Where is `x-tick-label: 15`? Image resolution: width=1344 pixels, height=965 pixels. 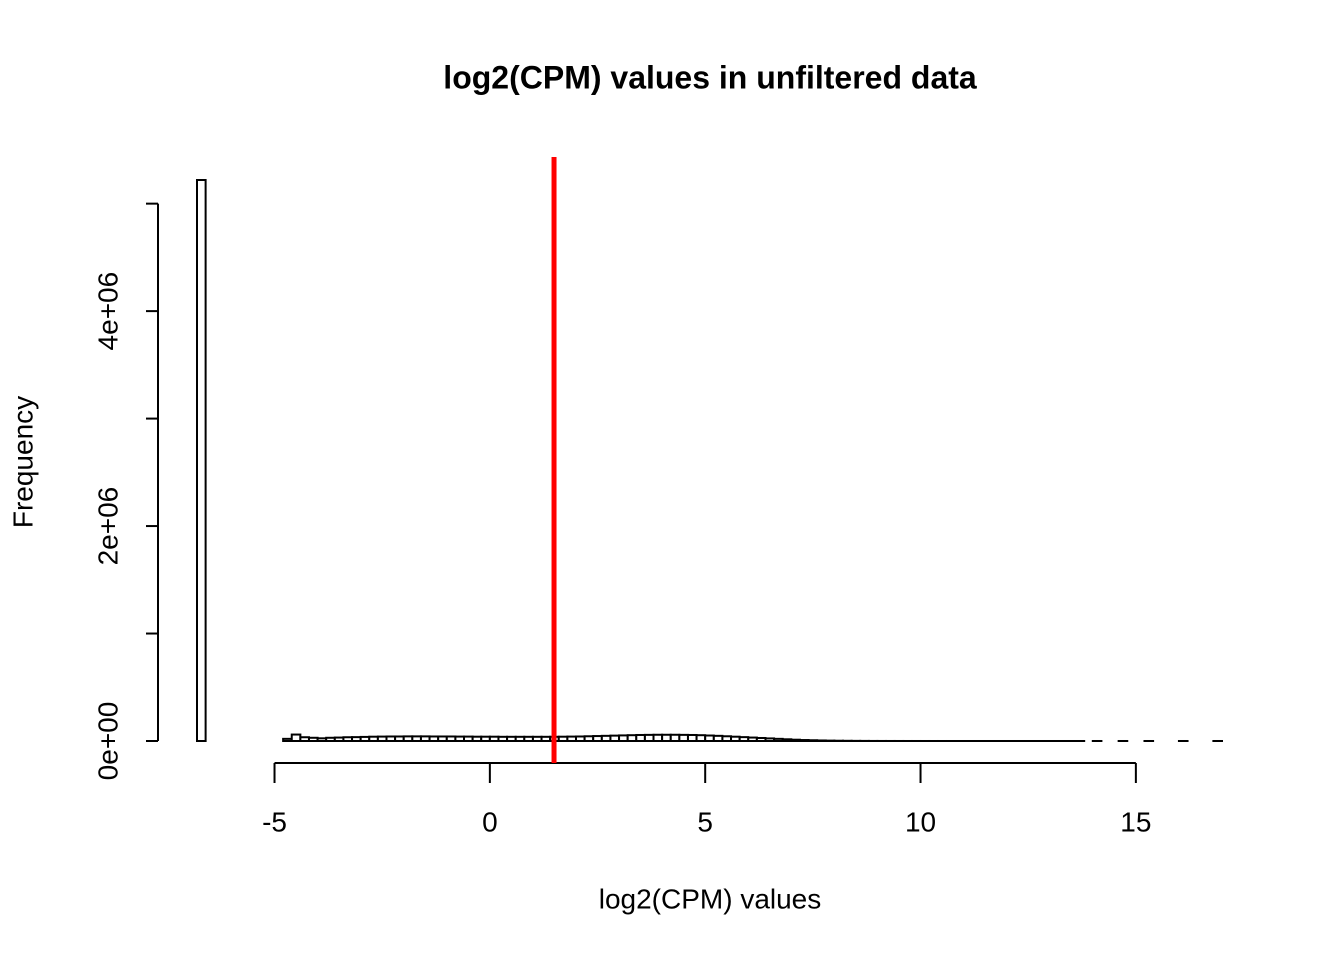 x-tick-label: 15 is located at coordinates (1135, 821).